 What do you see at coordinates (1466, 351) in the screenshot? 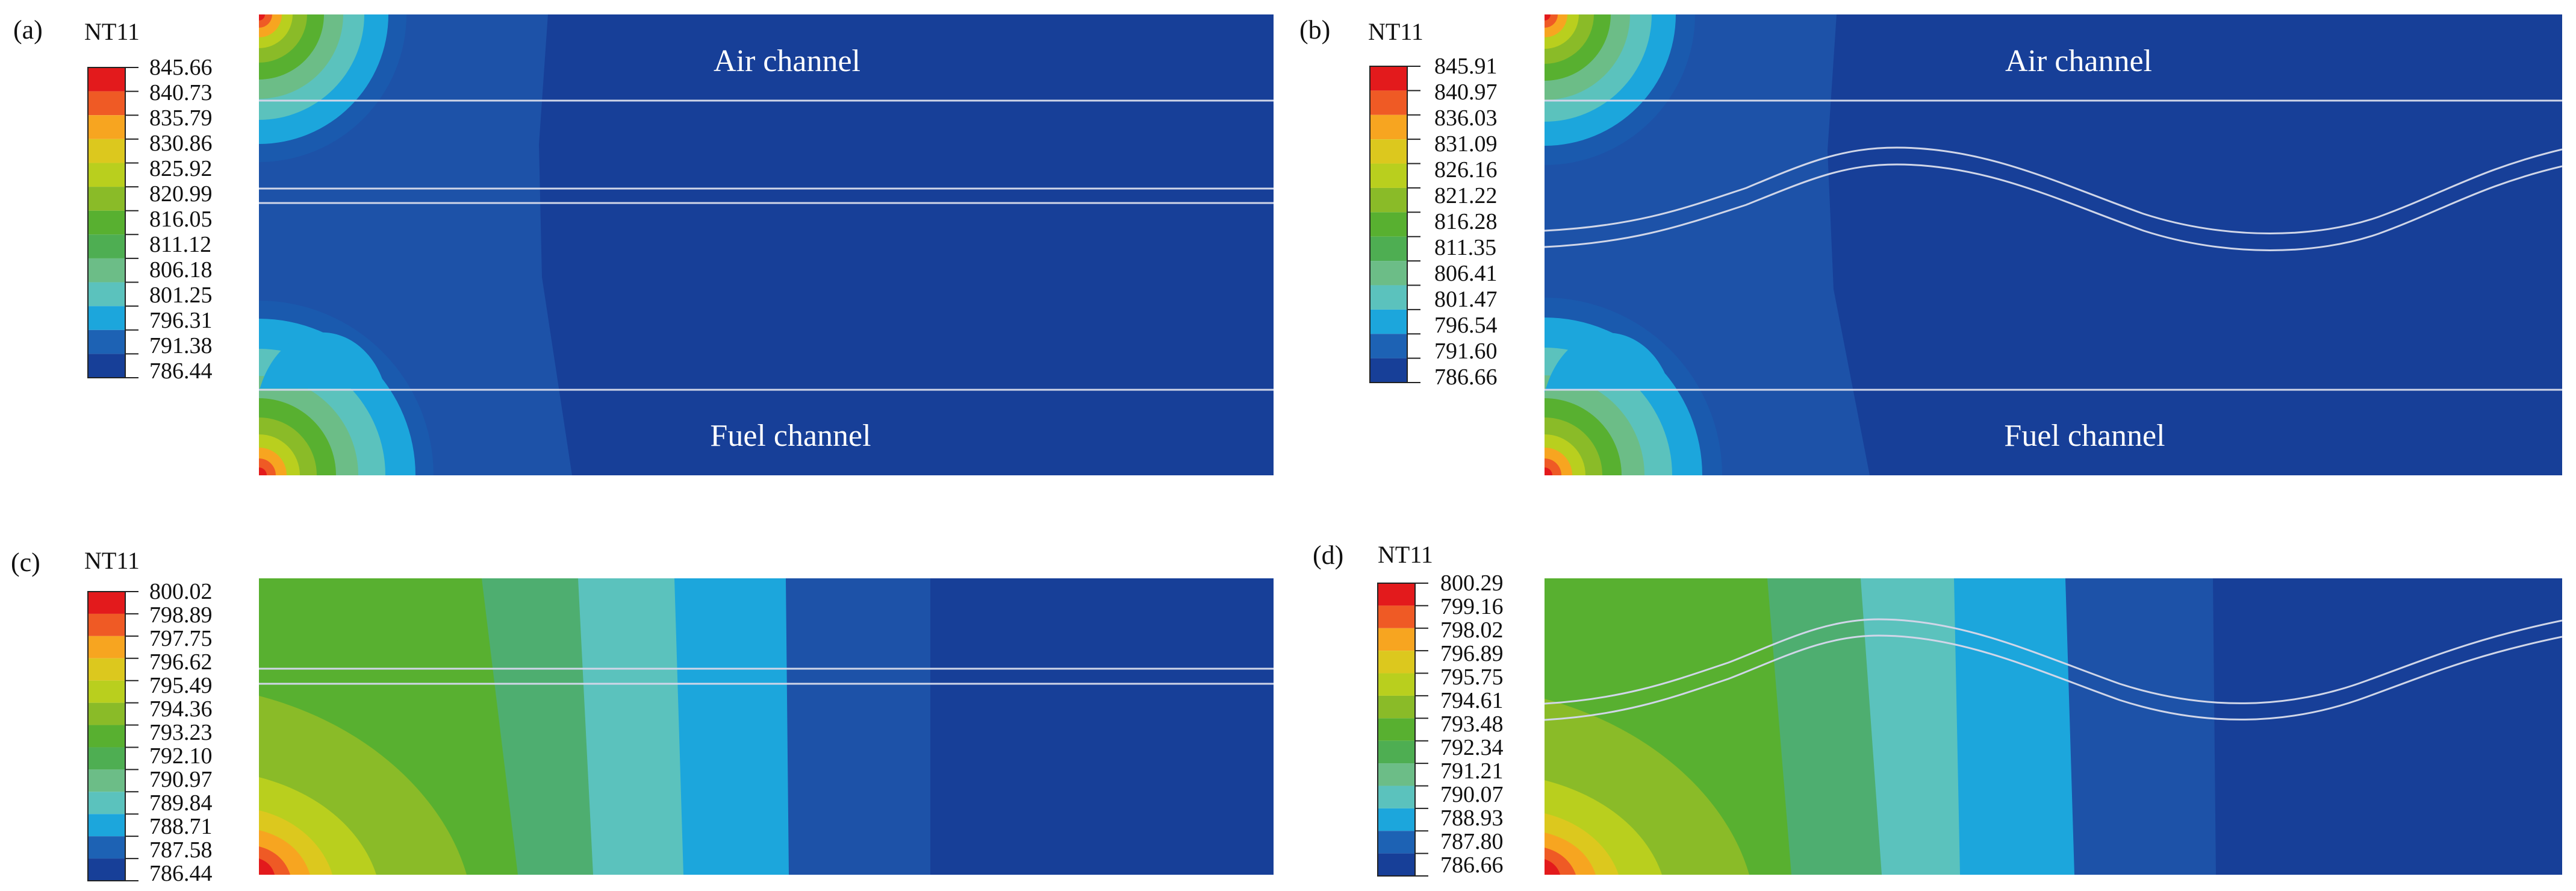
I see `legend-value: 791.60` at bounding box center [1466, 351].